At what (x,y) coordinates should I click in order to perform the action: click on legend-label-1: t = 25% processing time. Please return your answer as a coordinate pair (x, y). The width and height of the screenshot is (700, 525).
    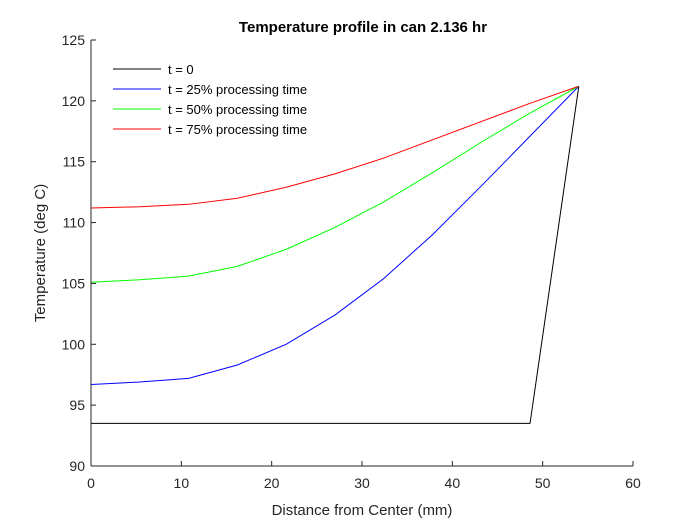
    Looking at the image, I should click on (237, 89).